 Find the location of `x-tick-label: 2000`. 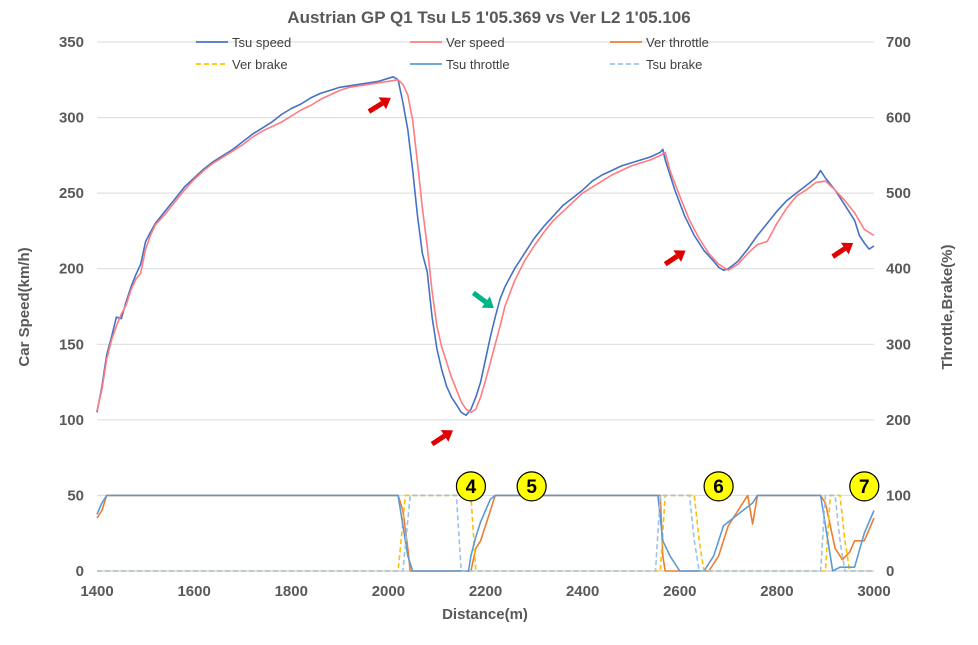

x-tick-label: 2000 is located at coordinates (388, 591).